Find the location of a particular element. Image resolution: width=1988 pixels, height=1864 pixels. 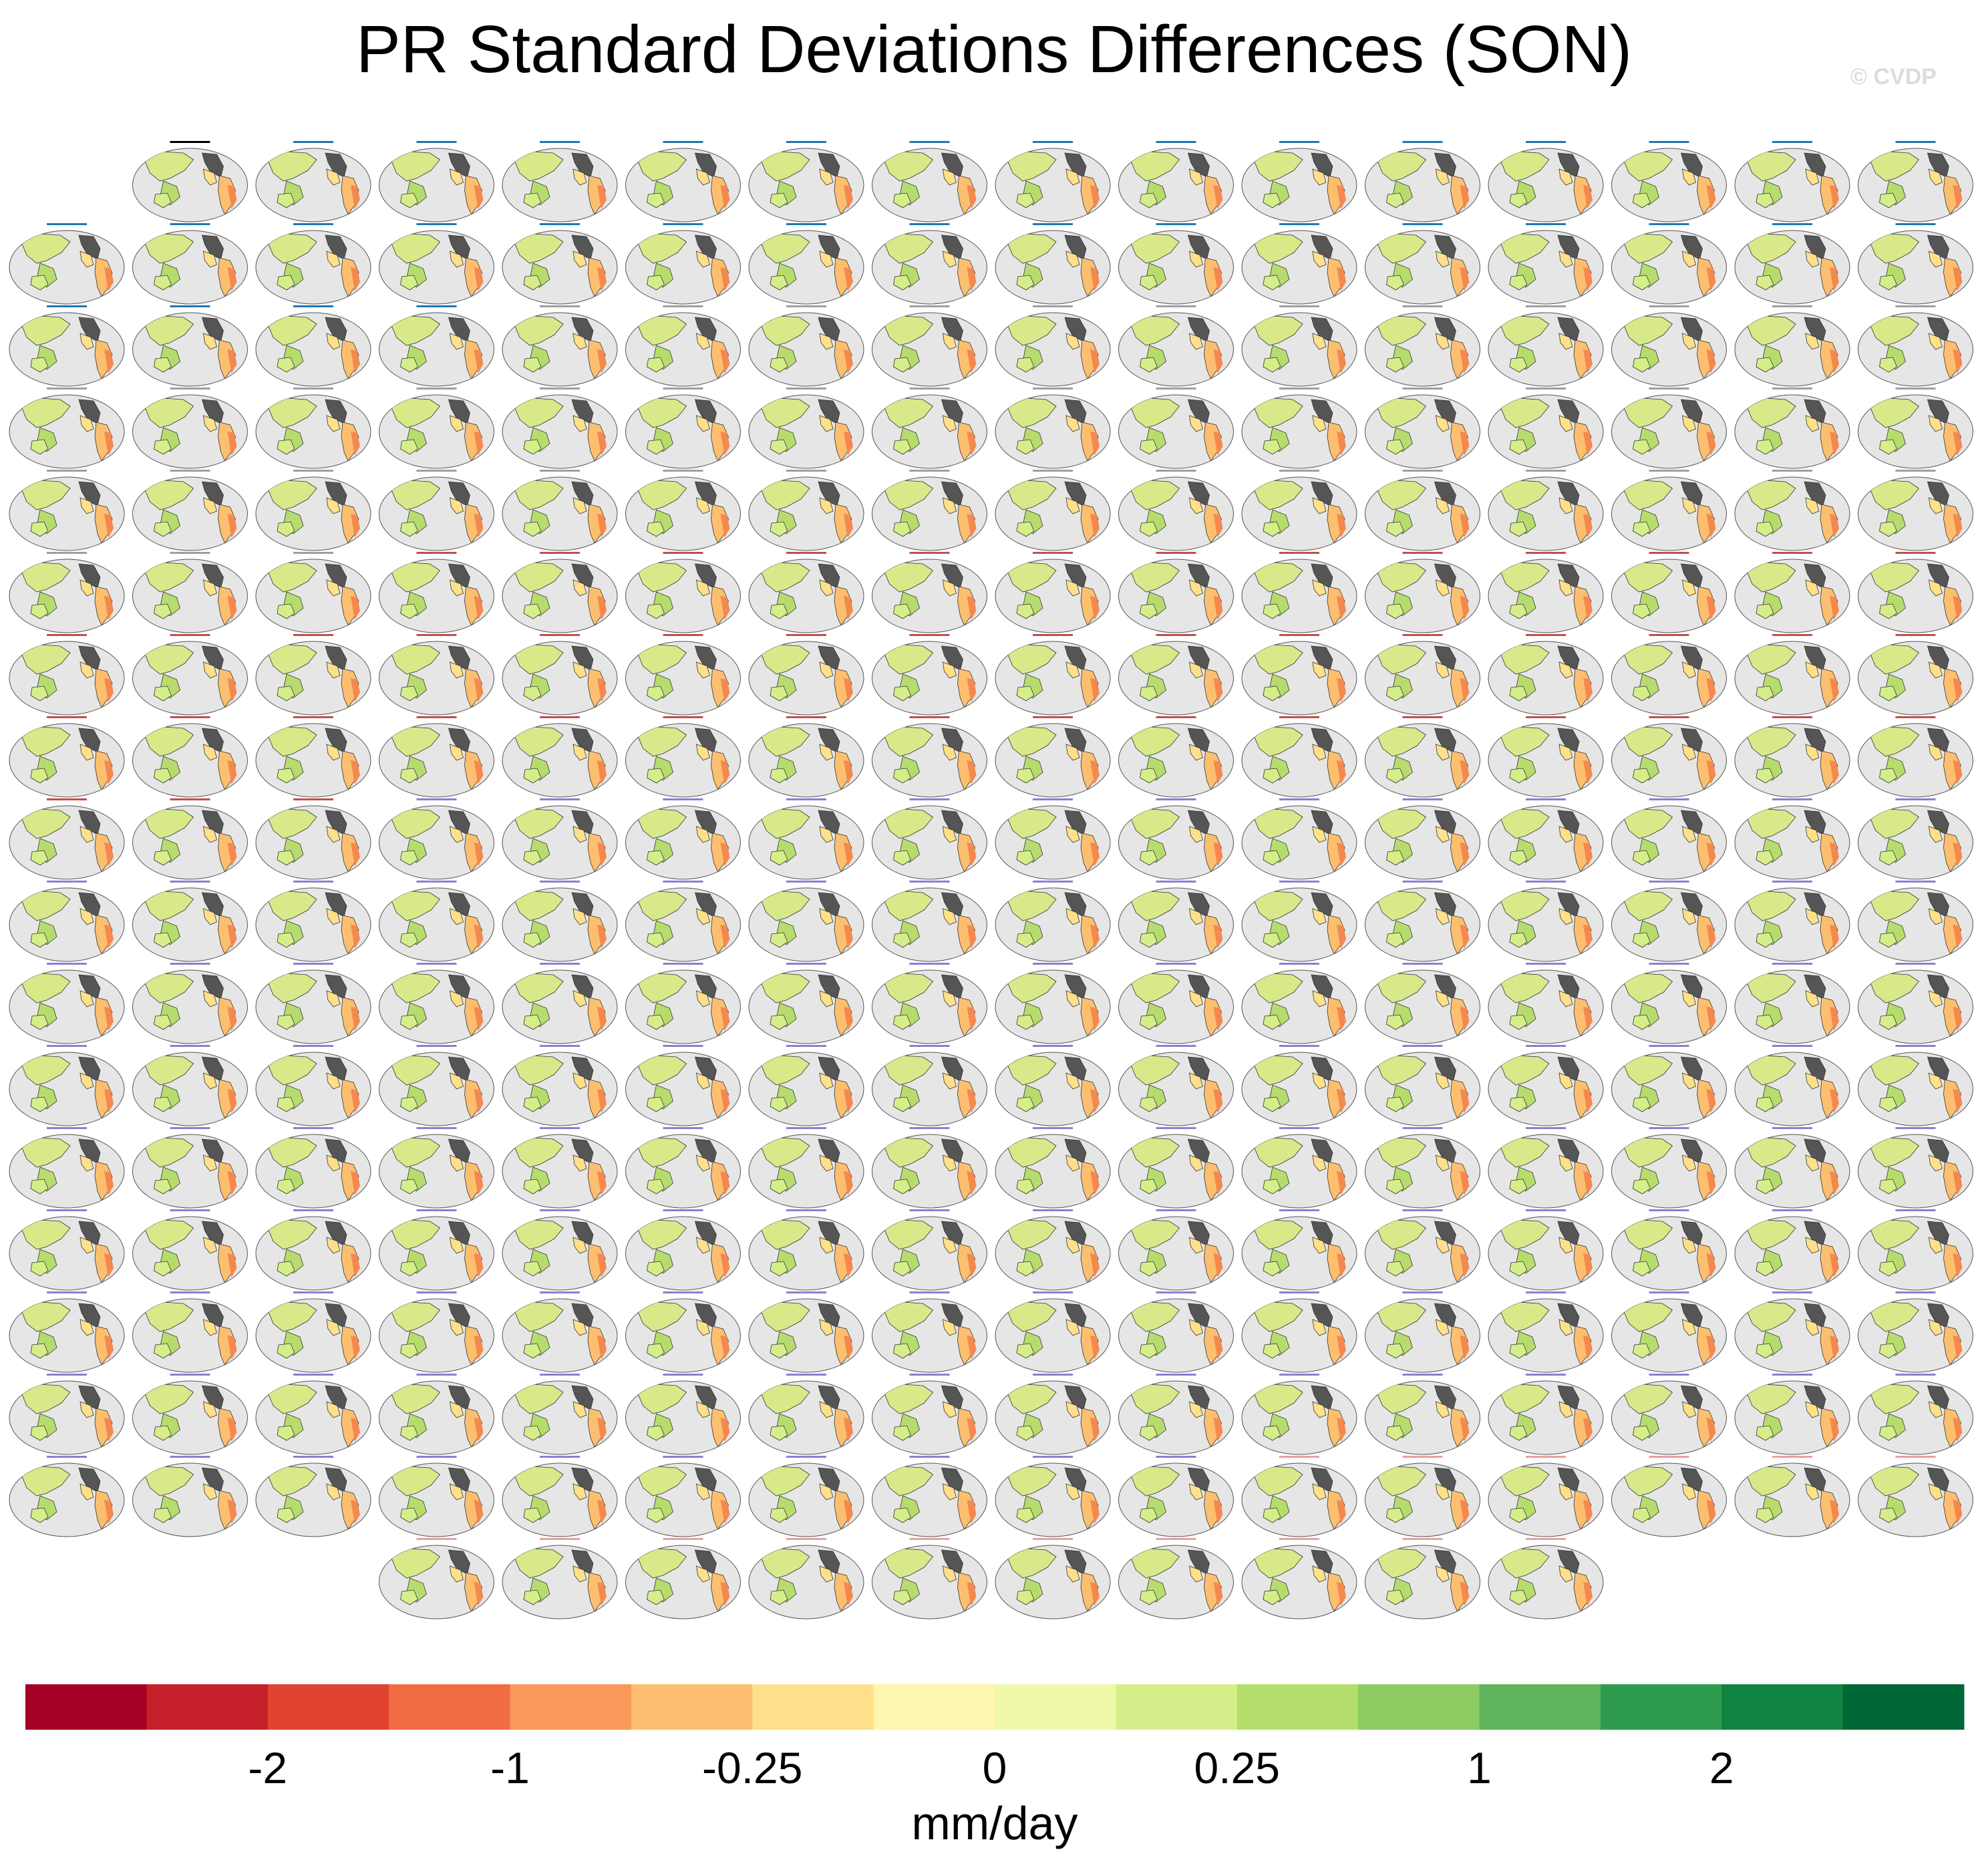

colorbar-tick-label: 1 is located at coordinates (1479, 1768).